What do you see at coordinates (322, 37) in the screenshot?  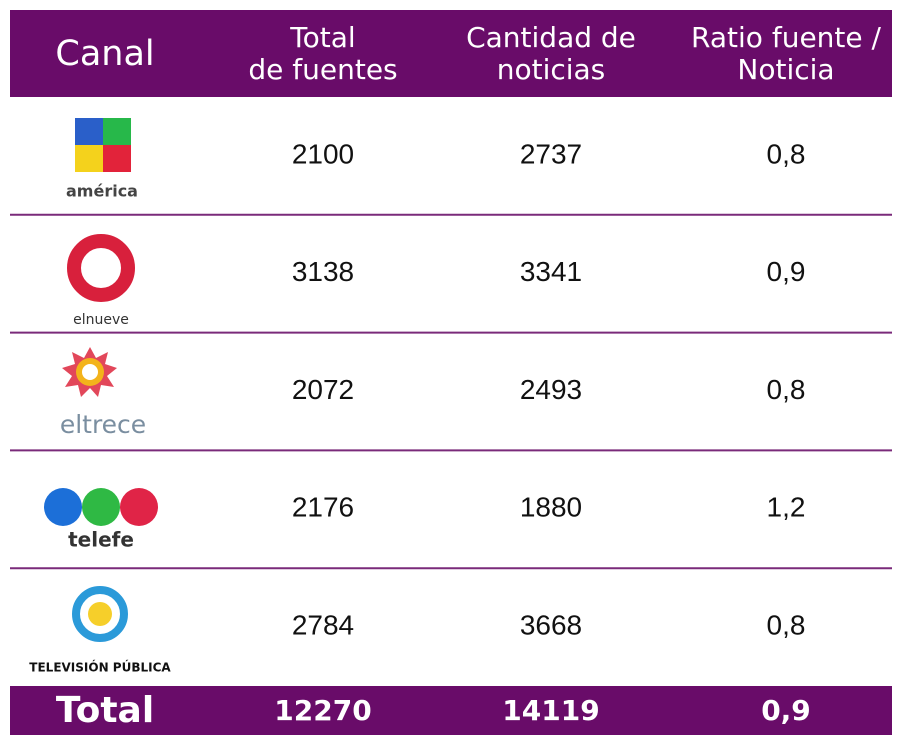 I see `header-cell: Total` at bounding box center [322, 37].